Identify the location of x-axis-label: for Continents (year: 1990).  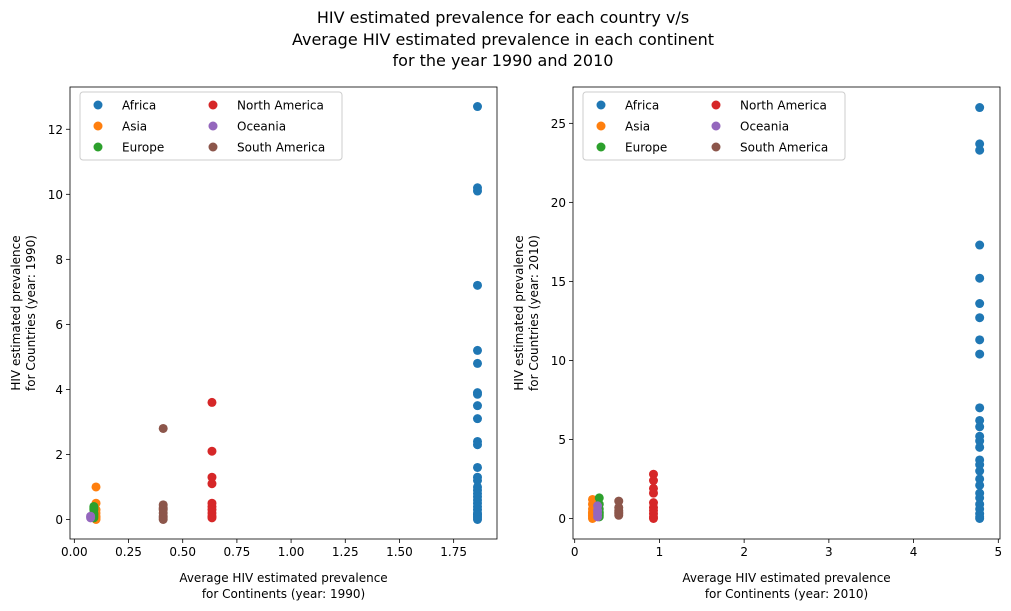
(283, 594).